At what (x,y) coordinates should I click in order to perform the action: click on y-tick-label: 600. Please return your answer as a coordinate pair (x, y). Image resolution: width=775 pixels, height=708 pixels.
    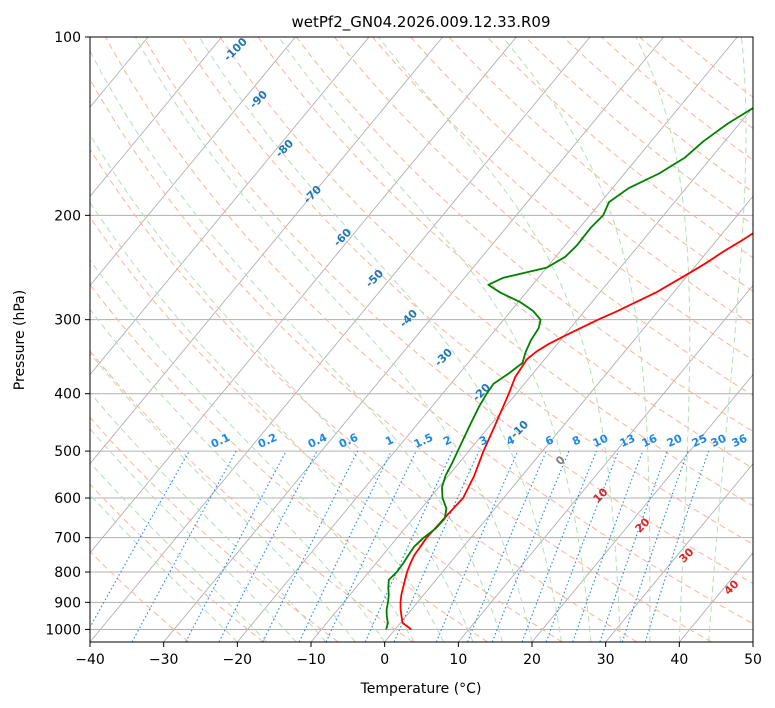
    Looking at the image, I should click on (67, 499).